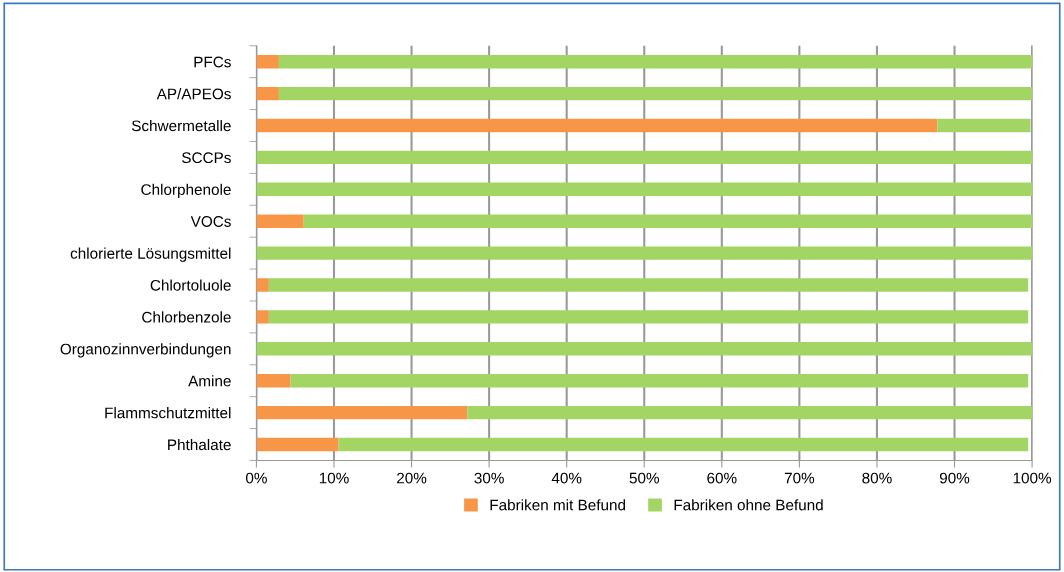  Describe the element at coordinates (644, 478) in the screenshot. I see `x-tick-label: 50%` at that location.